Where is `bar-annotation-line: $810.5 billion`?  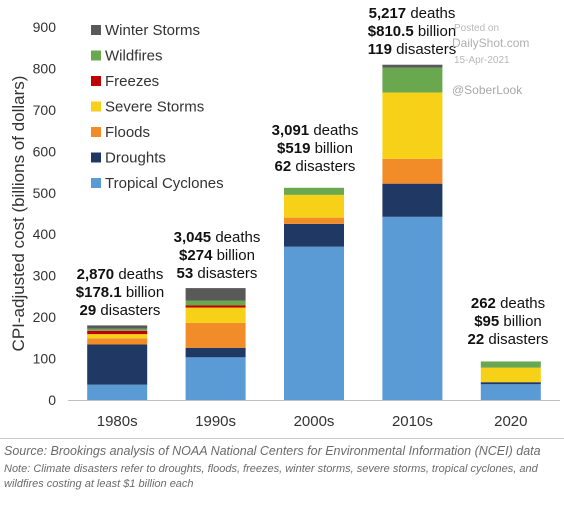 bar-annotation-line: $810.5 billion is located at coordinates (412, 31).